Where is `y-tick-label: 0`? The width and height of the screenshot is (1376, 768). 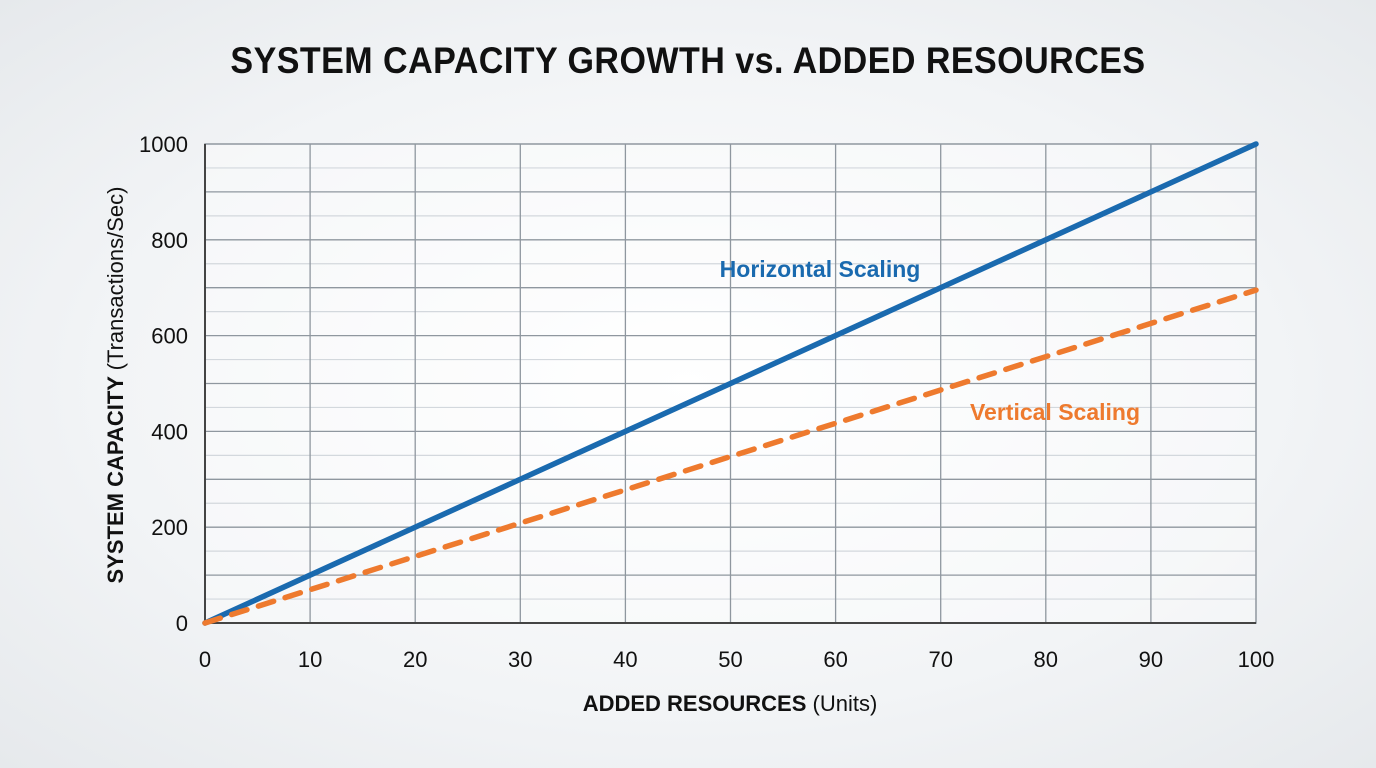
y-tick-label: 0 is located at coordinates (182, 623).